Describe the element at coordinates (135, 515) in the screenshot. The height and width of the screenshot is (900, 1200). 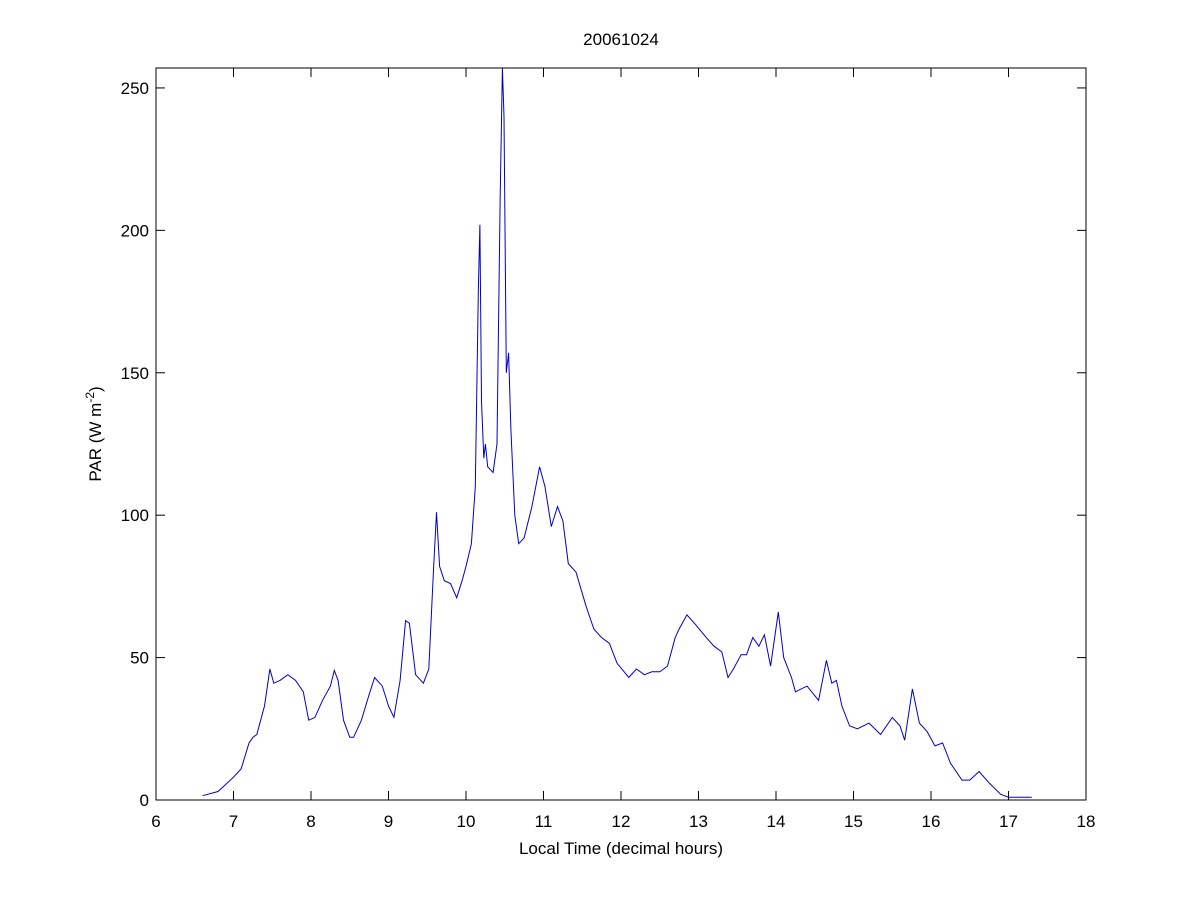
I see `y-tick-label: 100` at that location.